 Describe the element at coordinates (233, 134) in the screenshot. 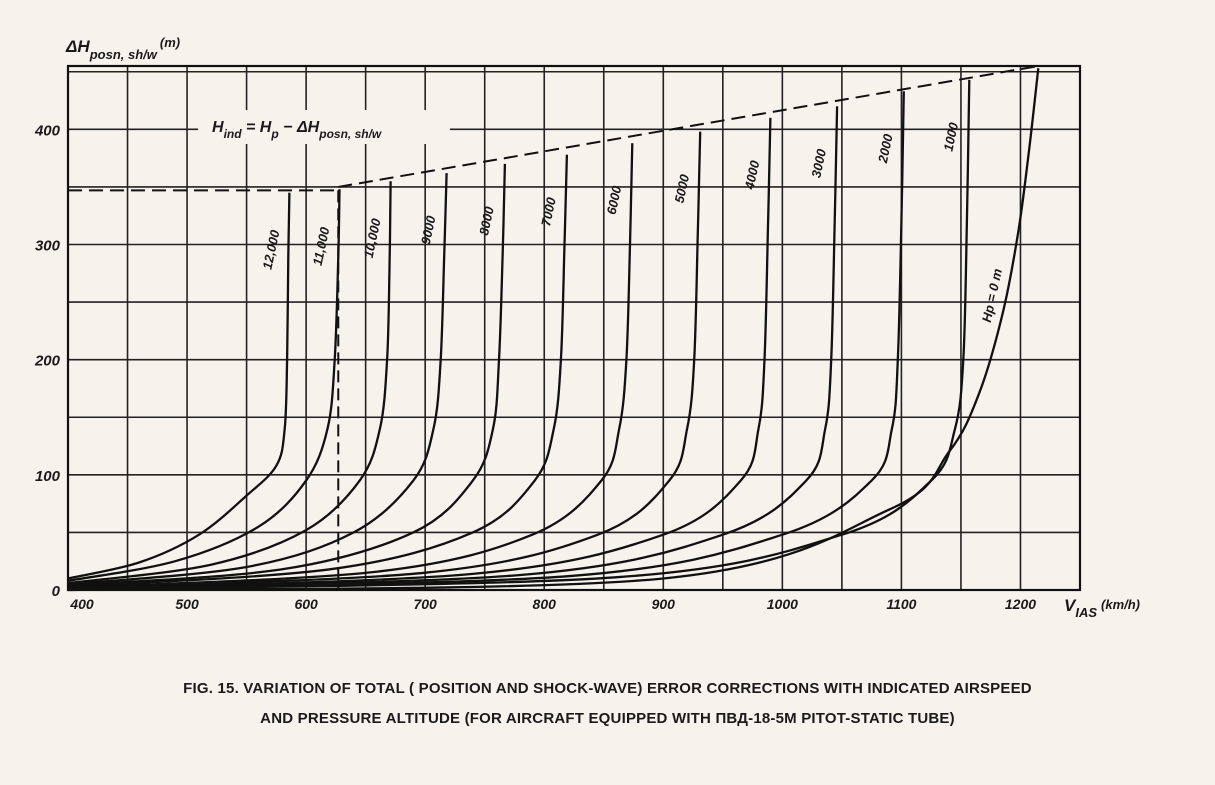

I see `formula-ind: ind` at that location.